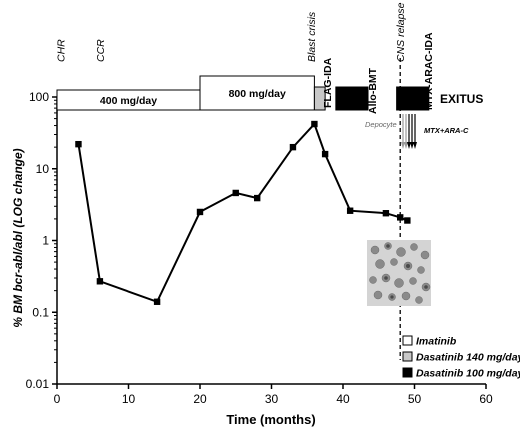 This screenshot has height=433, width=520. What do you see at coordinates (399, 273) in the screenshot?
I see `micrograph-inset` at bounding box center [399, 273].